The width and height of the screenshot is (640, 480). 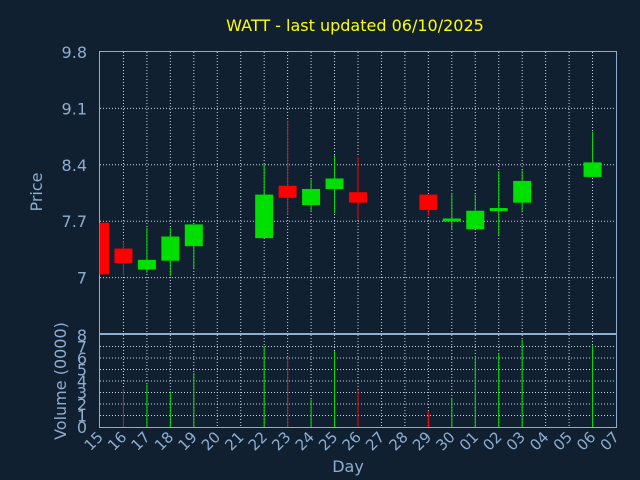 I want to click on price-tick-label: 8.4, so click(x=74, y=165).